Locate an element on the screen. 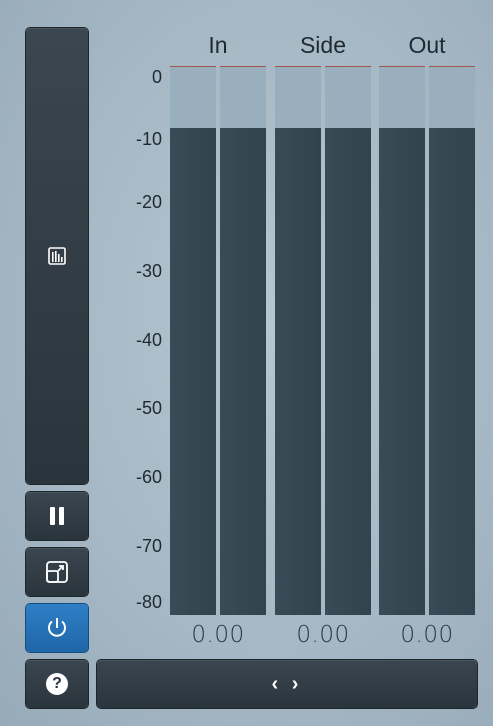 Image resolution: width=493 pixels, height=726 pixels. meter-out-right is located at coordinates (452, 340).